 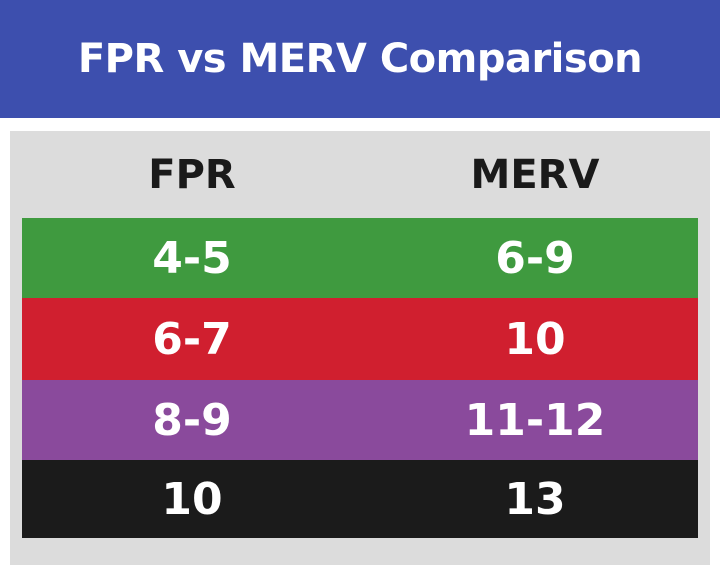 I want to click on fpr-cell: 10, so click(x=192, y=499).